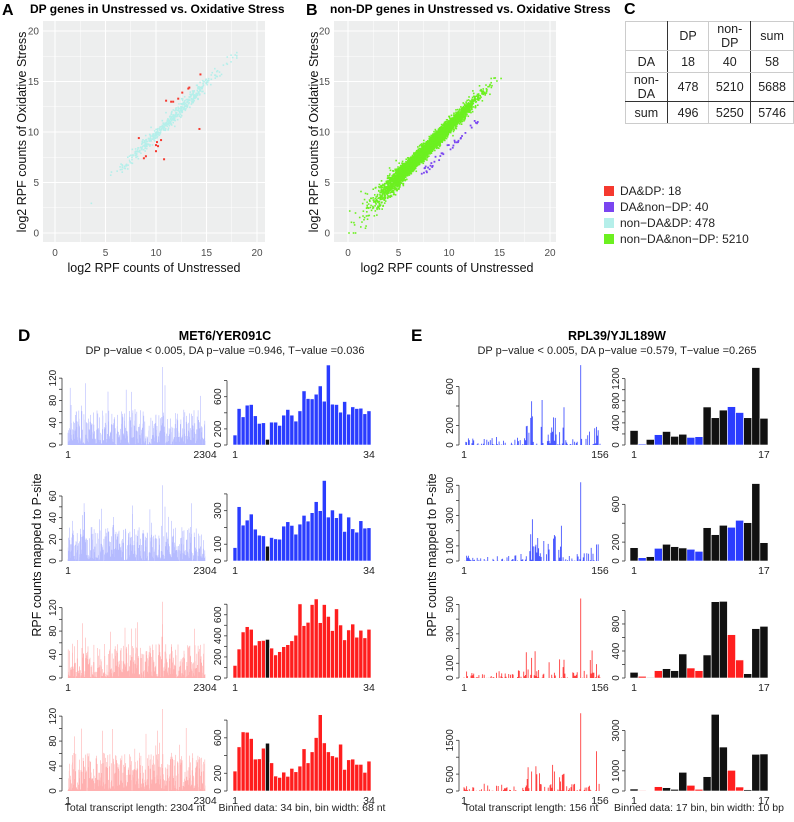  Describe the element at coordinates (325, 32) in the screenshot. I see `y-tick-label: 20` at that location.